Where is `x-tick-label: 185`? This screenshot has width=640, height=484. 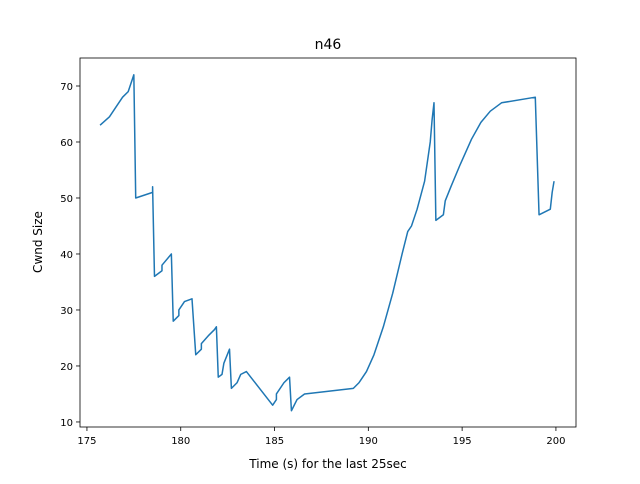 x-tick-label: 185 is located at coordinates (274, 441).